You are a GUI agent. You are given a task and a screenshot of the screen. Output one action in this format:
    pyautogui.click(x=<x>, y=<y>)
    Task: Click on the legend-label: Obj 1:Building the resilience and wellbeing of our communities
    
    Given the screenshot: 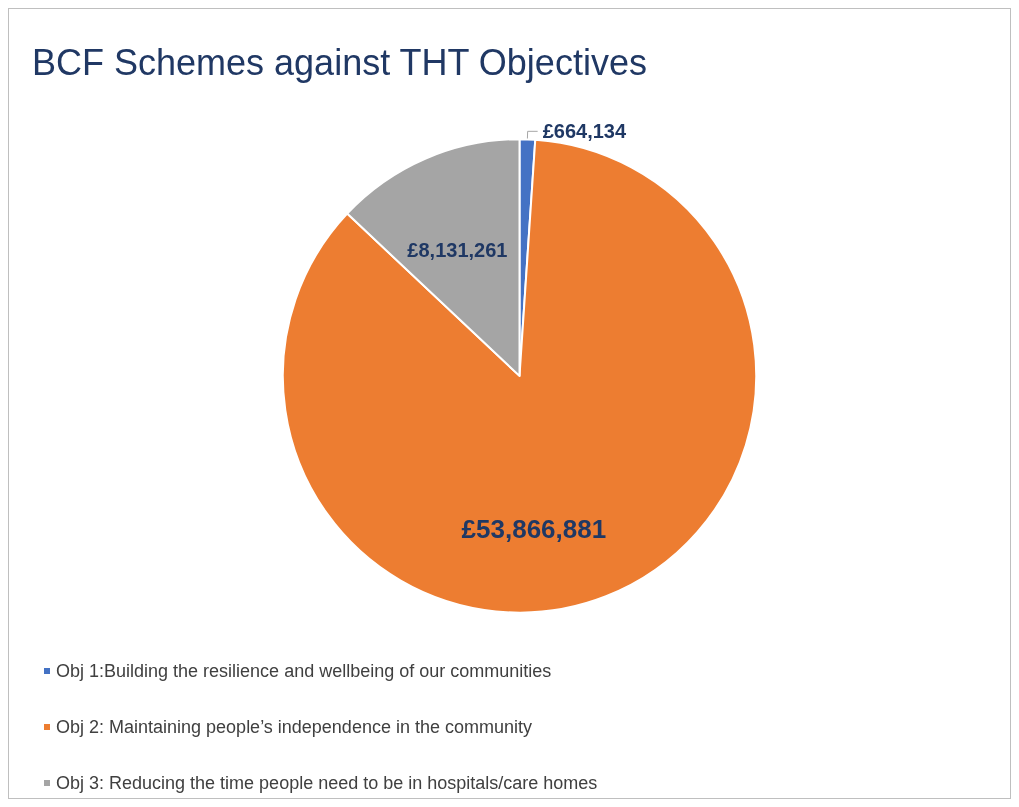 What is the action you would take?
    pyautogui.click(x=304, y=671)
    